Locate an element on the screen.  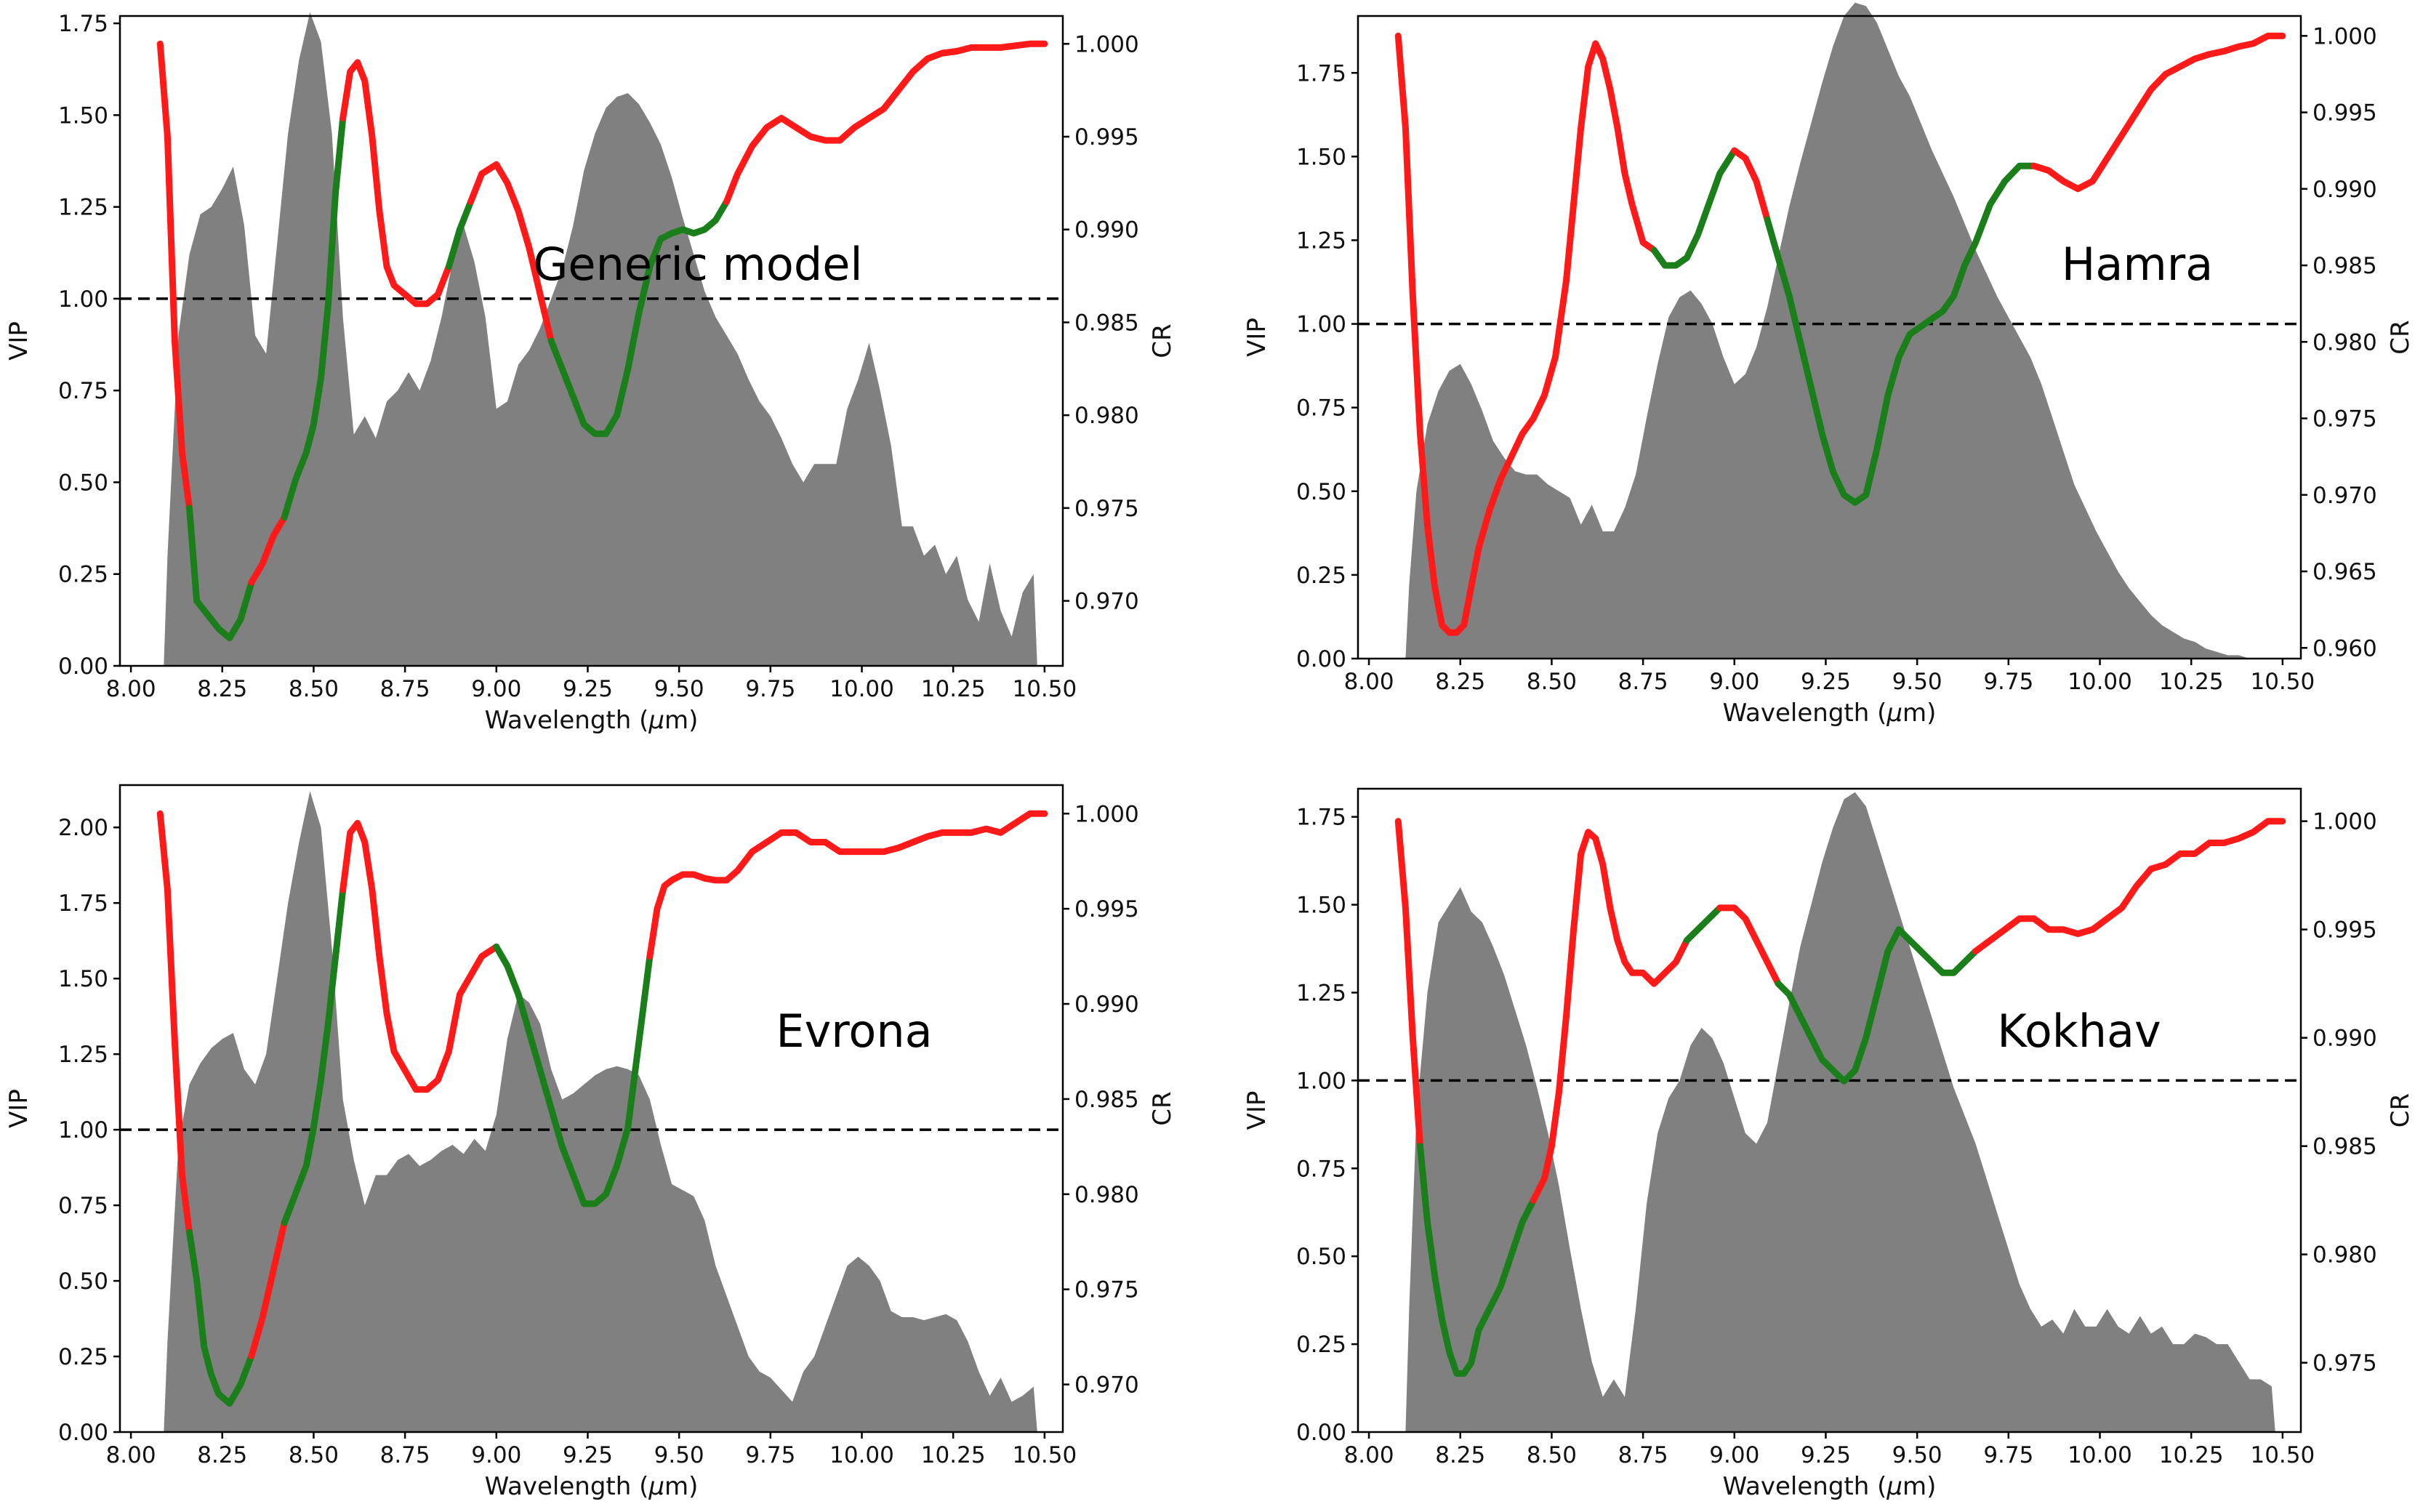
panel-annotation: Evrona is located at coordinates (854, 1031).